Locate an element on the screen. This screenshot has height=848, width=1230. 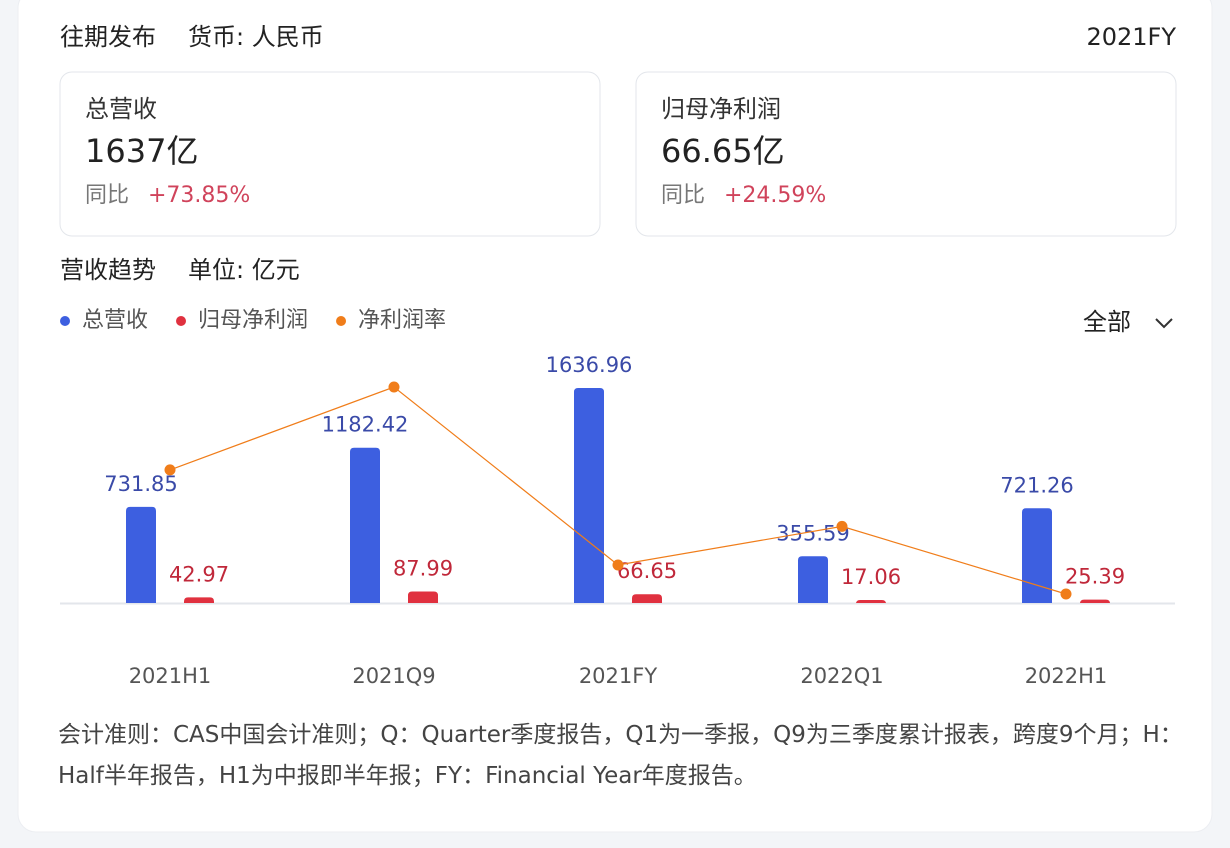
period: 2021FY is located at coordinates (1131, 37).